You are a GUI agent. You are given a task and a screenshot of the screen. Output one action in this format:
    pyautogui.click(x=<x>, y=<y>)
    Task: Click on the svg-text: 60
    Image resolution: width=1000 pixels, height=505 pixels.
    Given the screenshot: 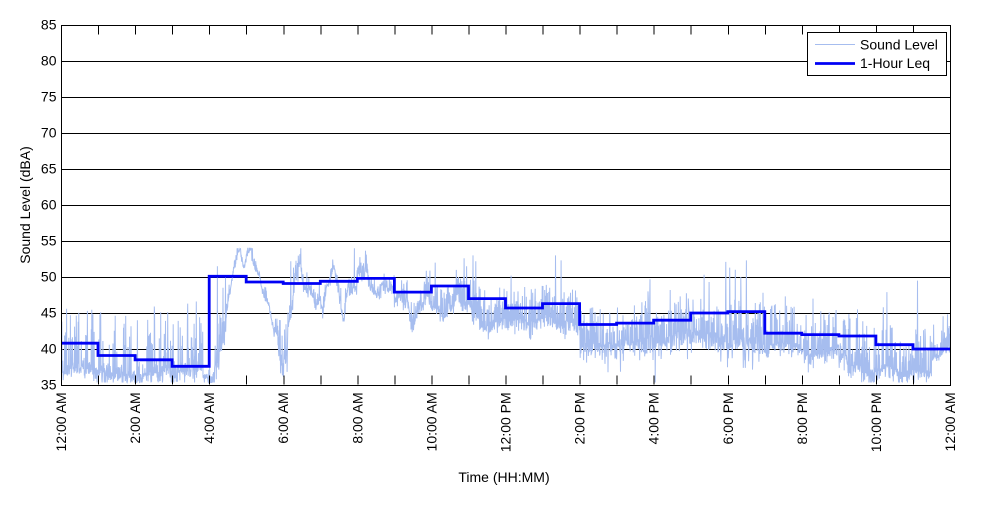 What is the action you would take?
    pyautogui.click(x=49, y=205)
    